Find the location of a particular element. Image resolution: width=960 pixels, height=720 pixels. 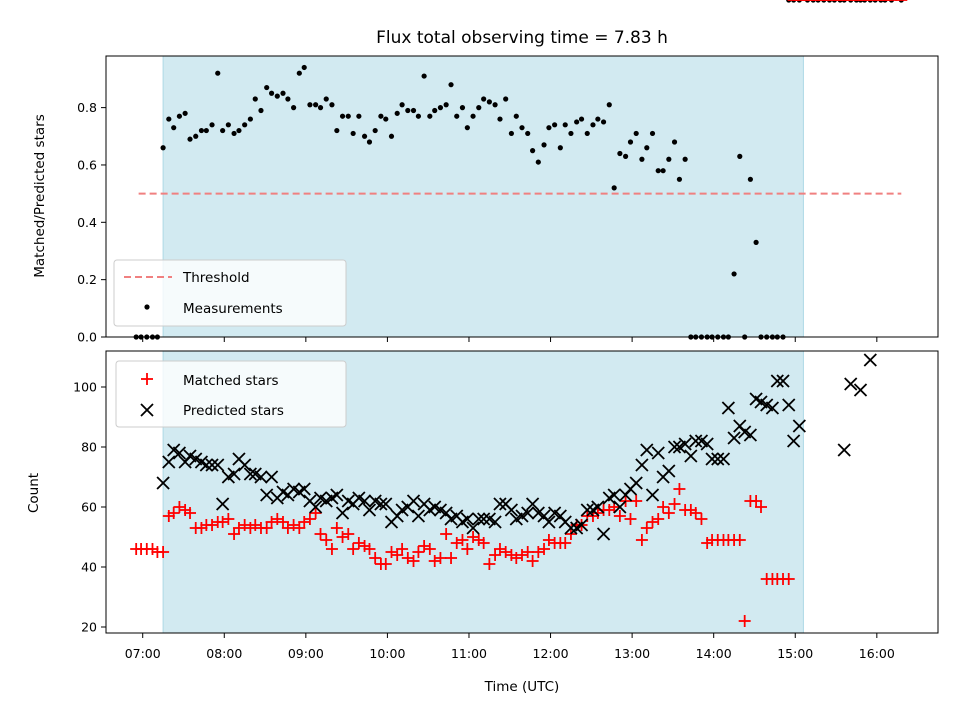

count-ytick-label: 100 is located at coordinates (85, 387).